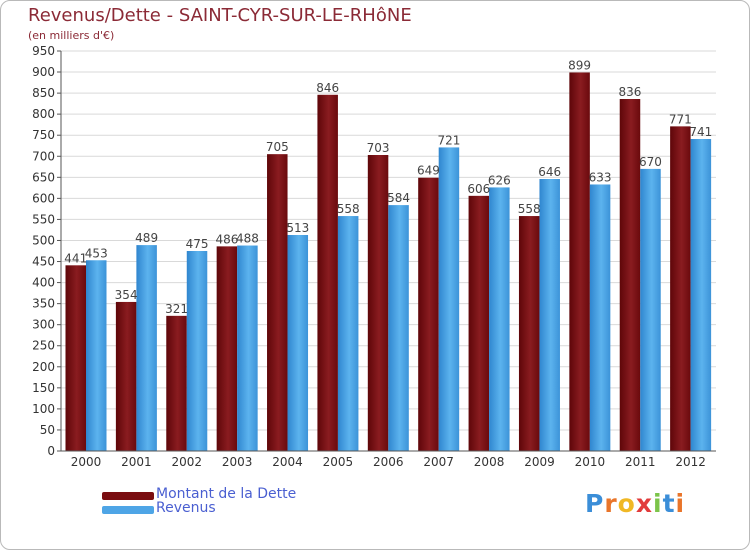 This screenshot has height=550, width=750. What do you see at coordinates (186, 508) in the screenshot?
I see `legend-label-revenus: Revenus` at bounding box center [186, 508].